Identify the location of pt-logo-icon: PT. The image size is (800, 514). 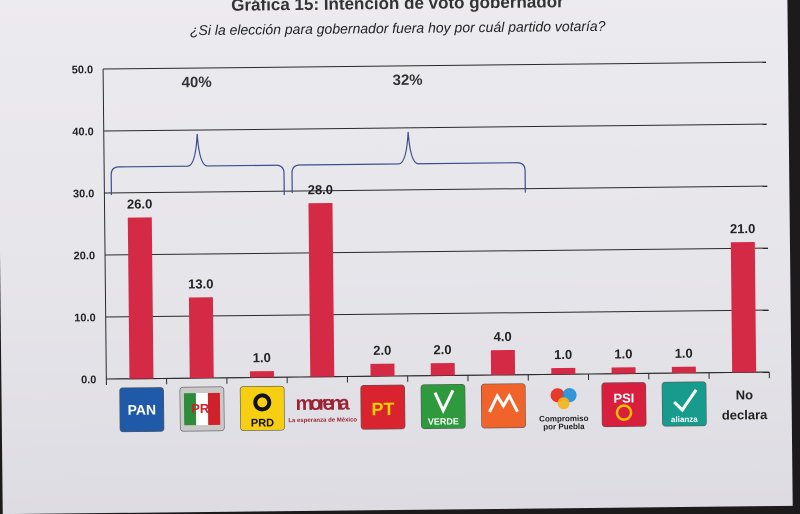
(383, 407).